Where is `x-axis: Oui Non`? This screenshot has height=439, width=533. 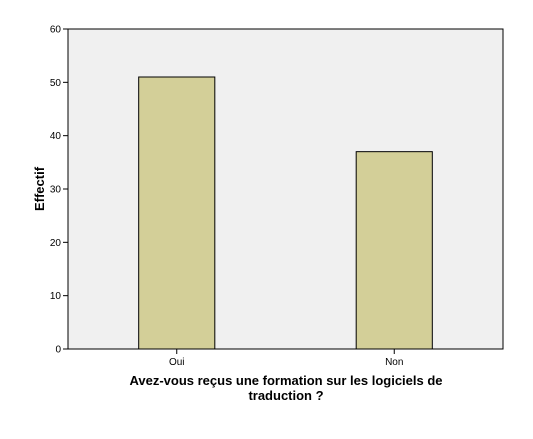
x-axis: Oui Non is located at coordinates (286, 358).